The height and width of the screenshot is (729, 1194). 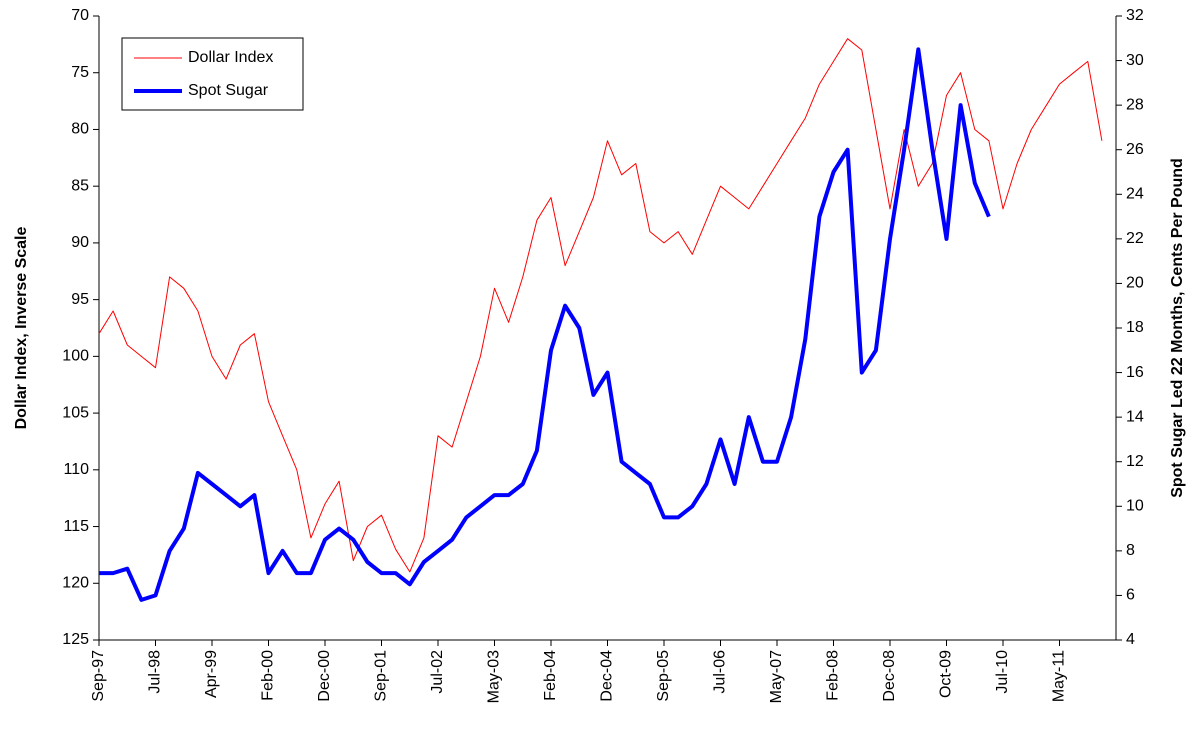 What do you see at coordinates (663, 676) in the screenshot?
I see `x-tick-label: Sep-05` at bounding box center [663, 676].